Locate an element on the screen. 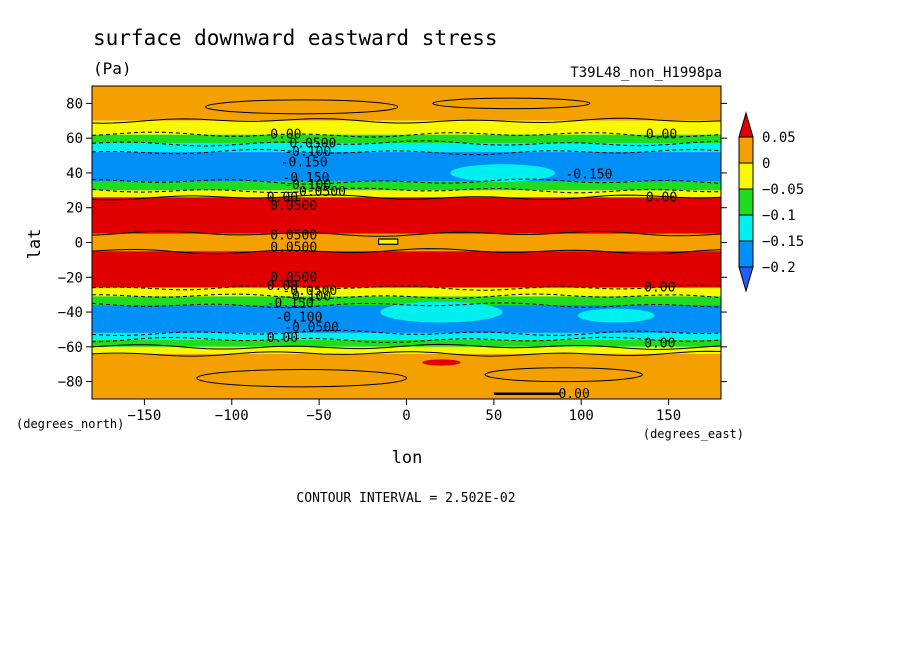 The image size is (904, 654). cyan-pocket-north is located at coordinates (503, 173).